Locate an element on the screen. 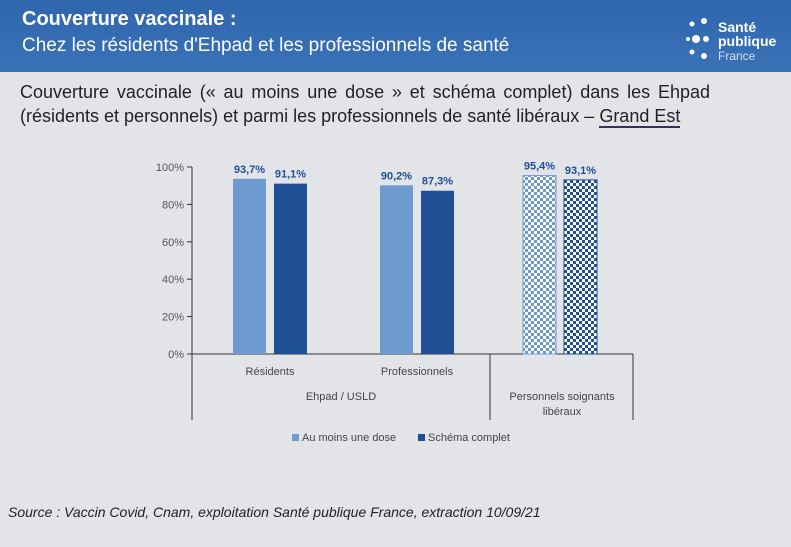  group-label: Ehpad / USLD is located at coordinates (341, 397).